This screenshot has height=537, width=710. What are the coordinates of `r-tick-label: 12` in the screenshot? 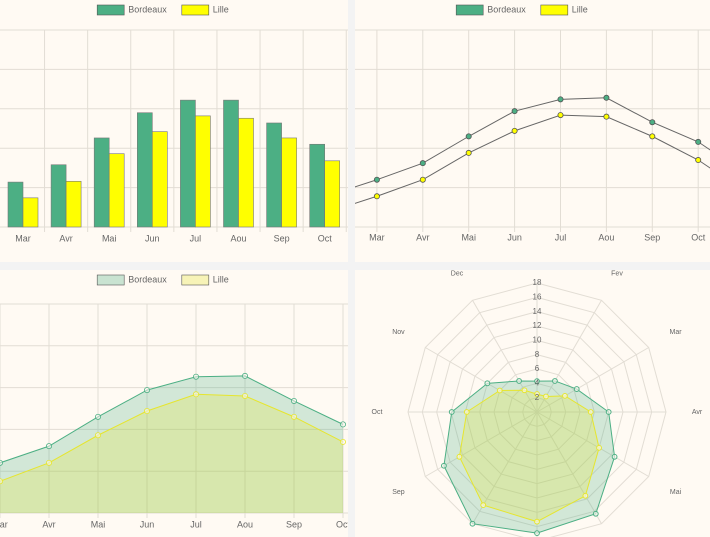 It's located at (537, 325).